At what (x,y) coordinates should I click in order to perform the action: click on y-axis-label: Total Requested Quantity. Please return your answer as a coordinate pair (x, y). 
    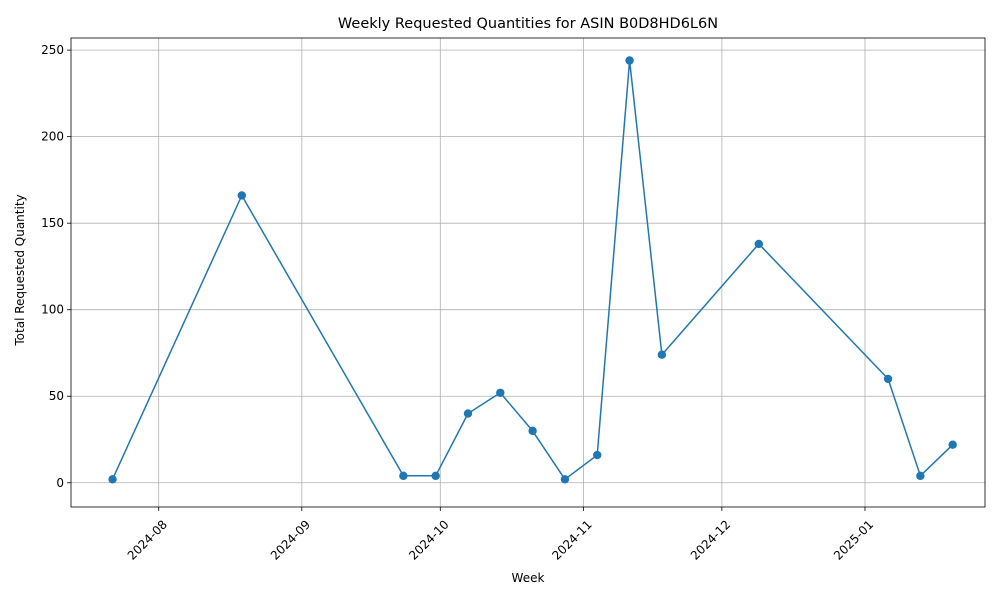
    Looking at the image, I should click on (20, 270).